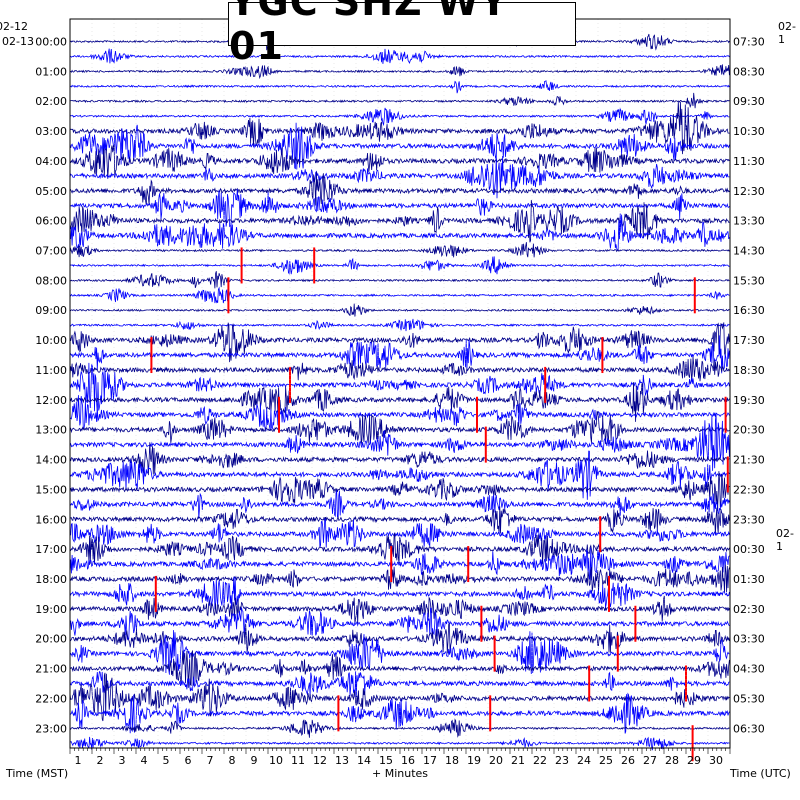 The height and width of the screenshot is (800, 800). Describe the element at coordinates (628, 760) in the screenshot. I see `minute-tick-label: 26` at that location.